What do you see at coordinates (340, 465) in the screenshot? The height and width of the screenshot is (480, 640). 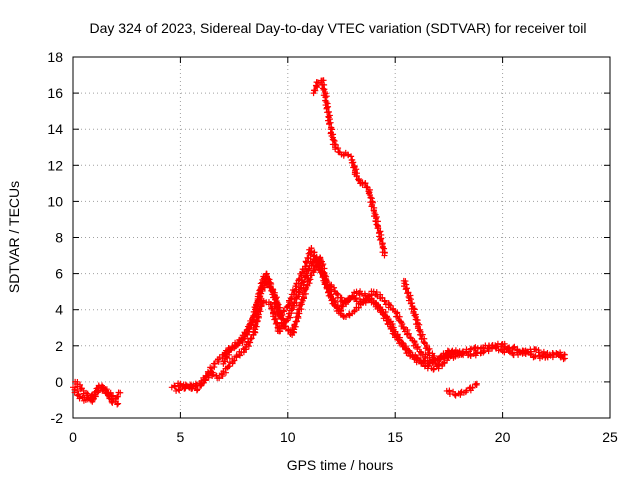 I see `x-axis-label: GPS time / hours` at bounding box center [340, 465].